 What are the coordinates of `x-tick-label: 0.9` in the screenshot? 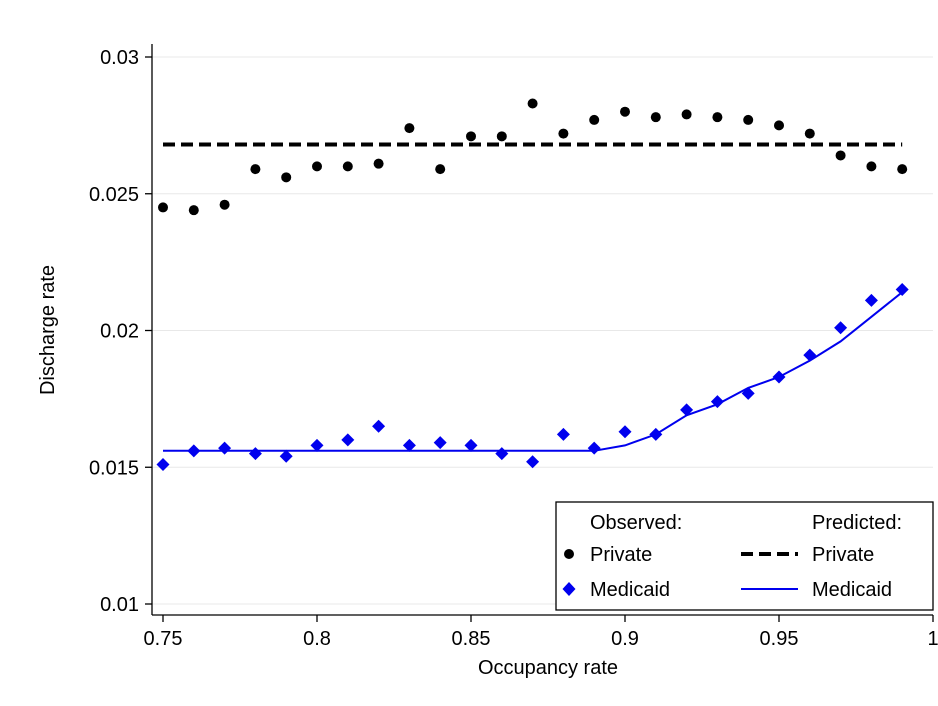 It's located at (625, 639).